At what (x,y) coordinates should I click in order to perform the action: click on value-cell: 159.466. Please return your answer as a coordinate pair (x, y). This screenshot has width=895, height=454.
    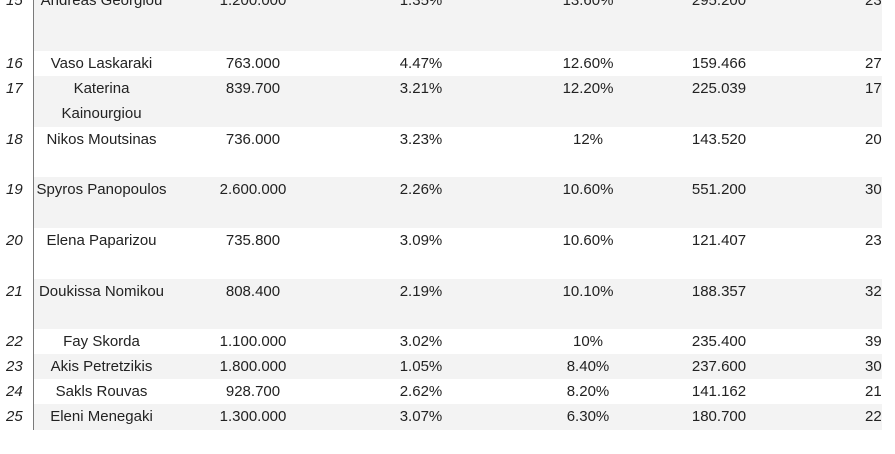
    Looking at the image, I should click on (719, 63).